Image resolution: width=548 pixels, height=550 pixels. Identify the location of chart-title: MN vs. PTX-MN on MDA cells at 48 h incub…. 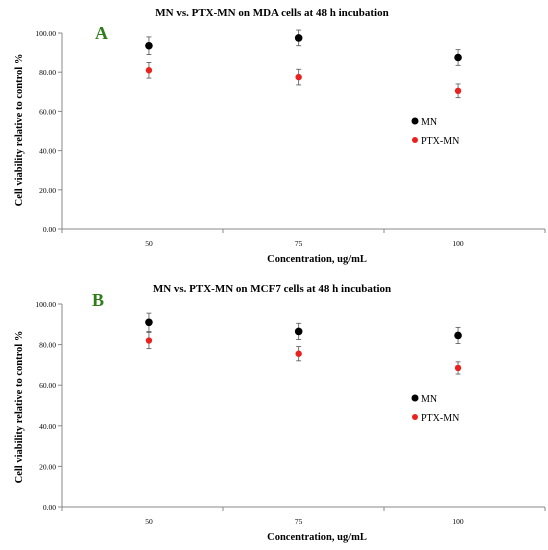
(271, 13).